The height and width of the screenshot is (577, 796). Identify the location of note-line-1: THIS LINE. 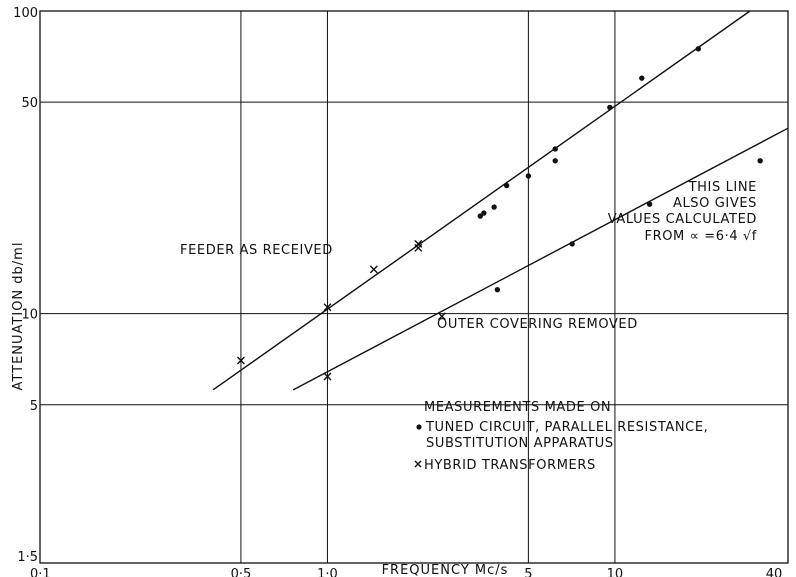
(722, 187).